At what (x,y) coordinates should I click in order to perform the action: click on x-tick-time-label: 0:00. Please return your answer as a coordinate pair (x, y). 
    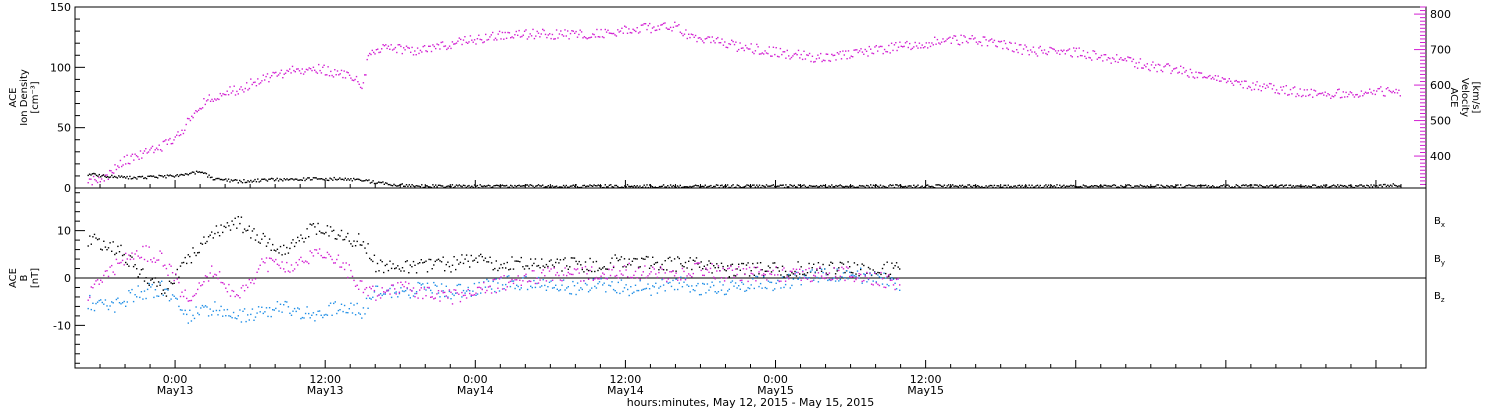
    Looking at the image, I should click on (175, 379).